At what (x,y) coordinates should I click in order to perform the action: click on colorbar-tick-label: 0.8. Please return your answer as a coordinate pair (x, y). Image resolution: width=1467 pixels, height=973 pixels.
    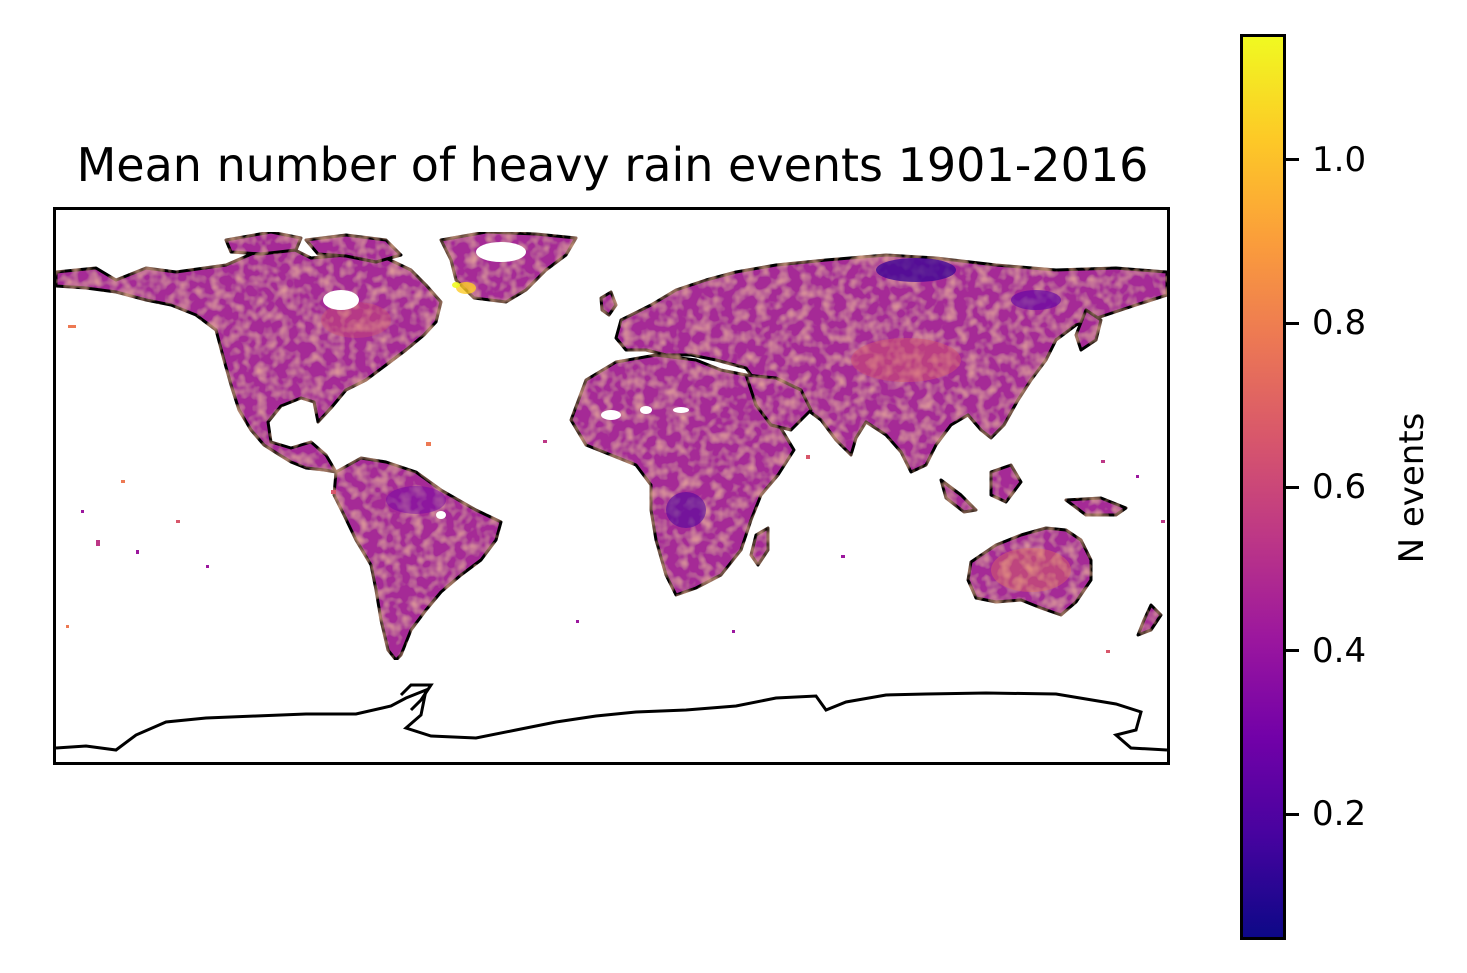
    Looking at the image, I should click on (1339, 323).